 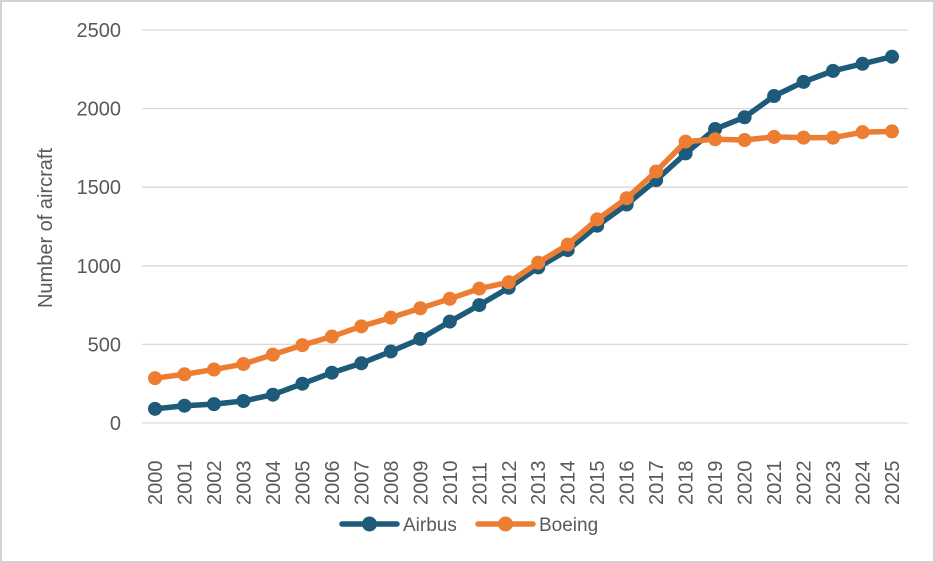 I want to click on x-tick-label: 2021, so click(x=775, y=483).